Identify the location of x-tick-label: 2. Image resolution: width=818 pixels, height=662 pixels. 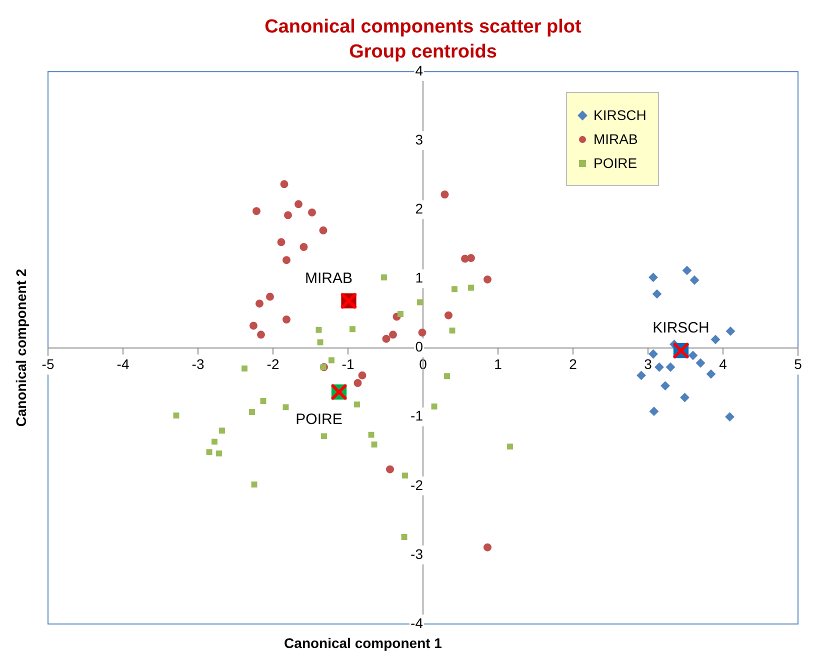
(573, 364).